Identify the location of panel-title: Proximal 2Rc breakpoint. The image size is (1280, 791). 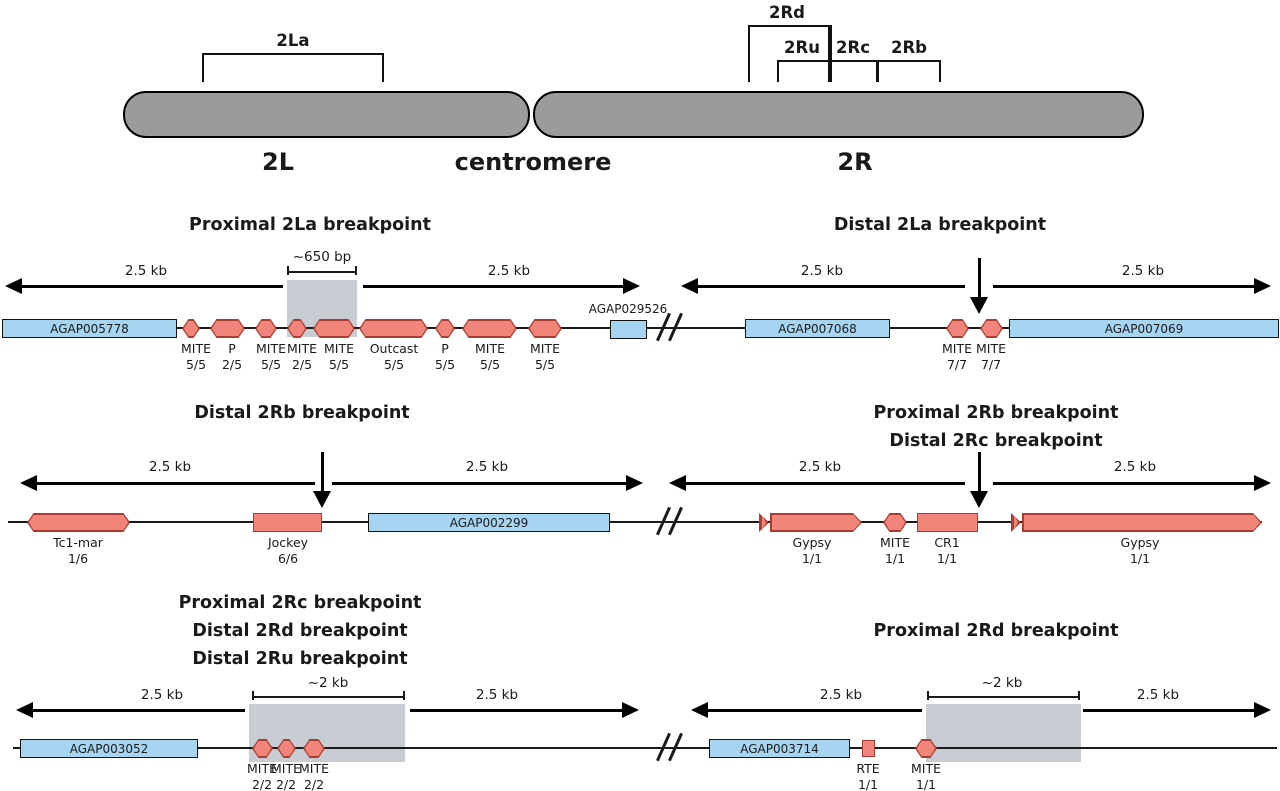
(300, 603).